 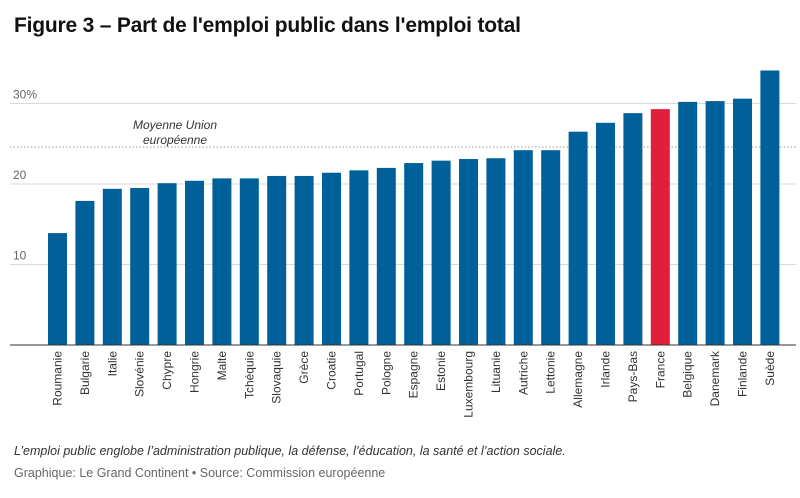 I want to click on x-tick-label: Hongrie, so click(x=195, y=372).